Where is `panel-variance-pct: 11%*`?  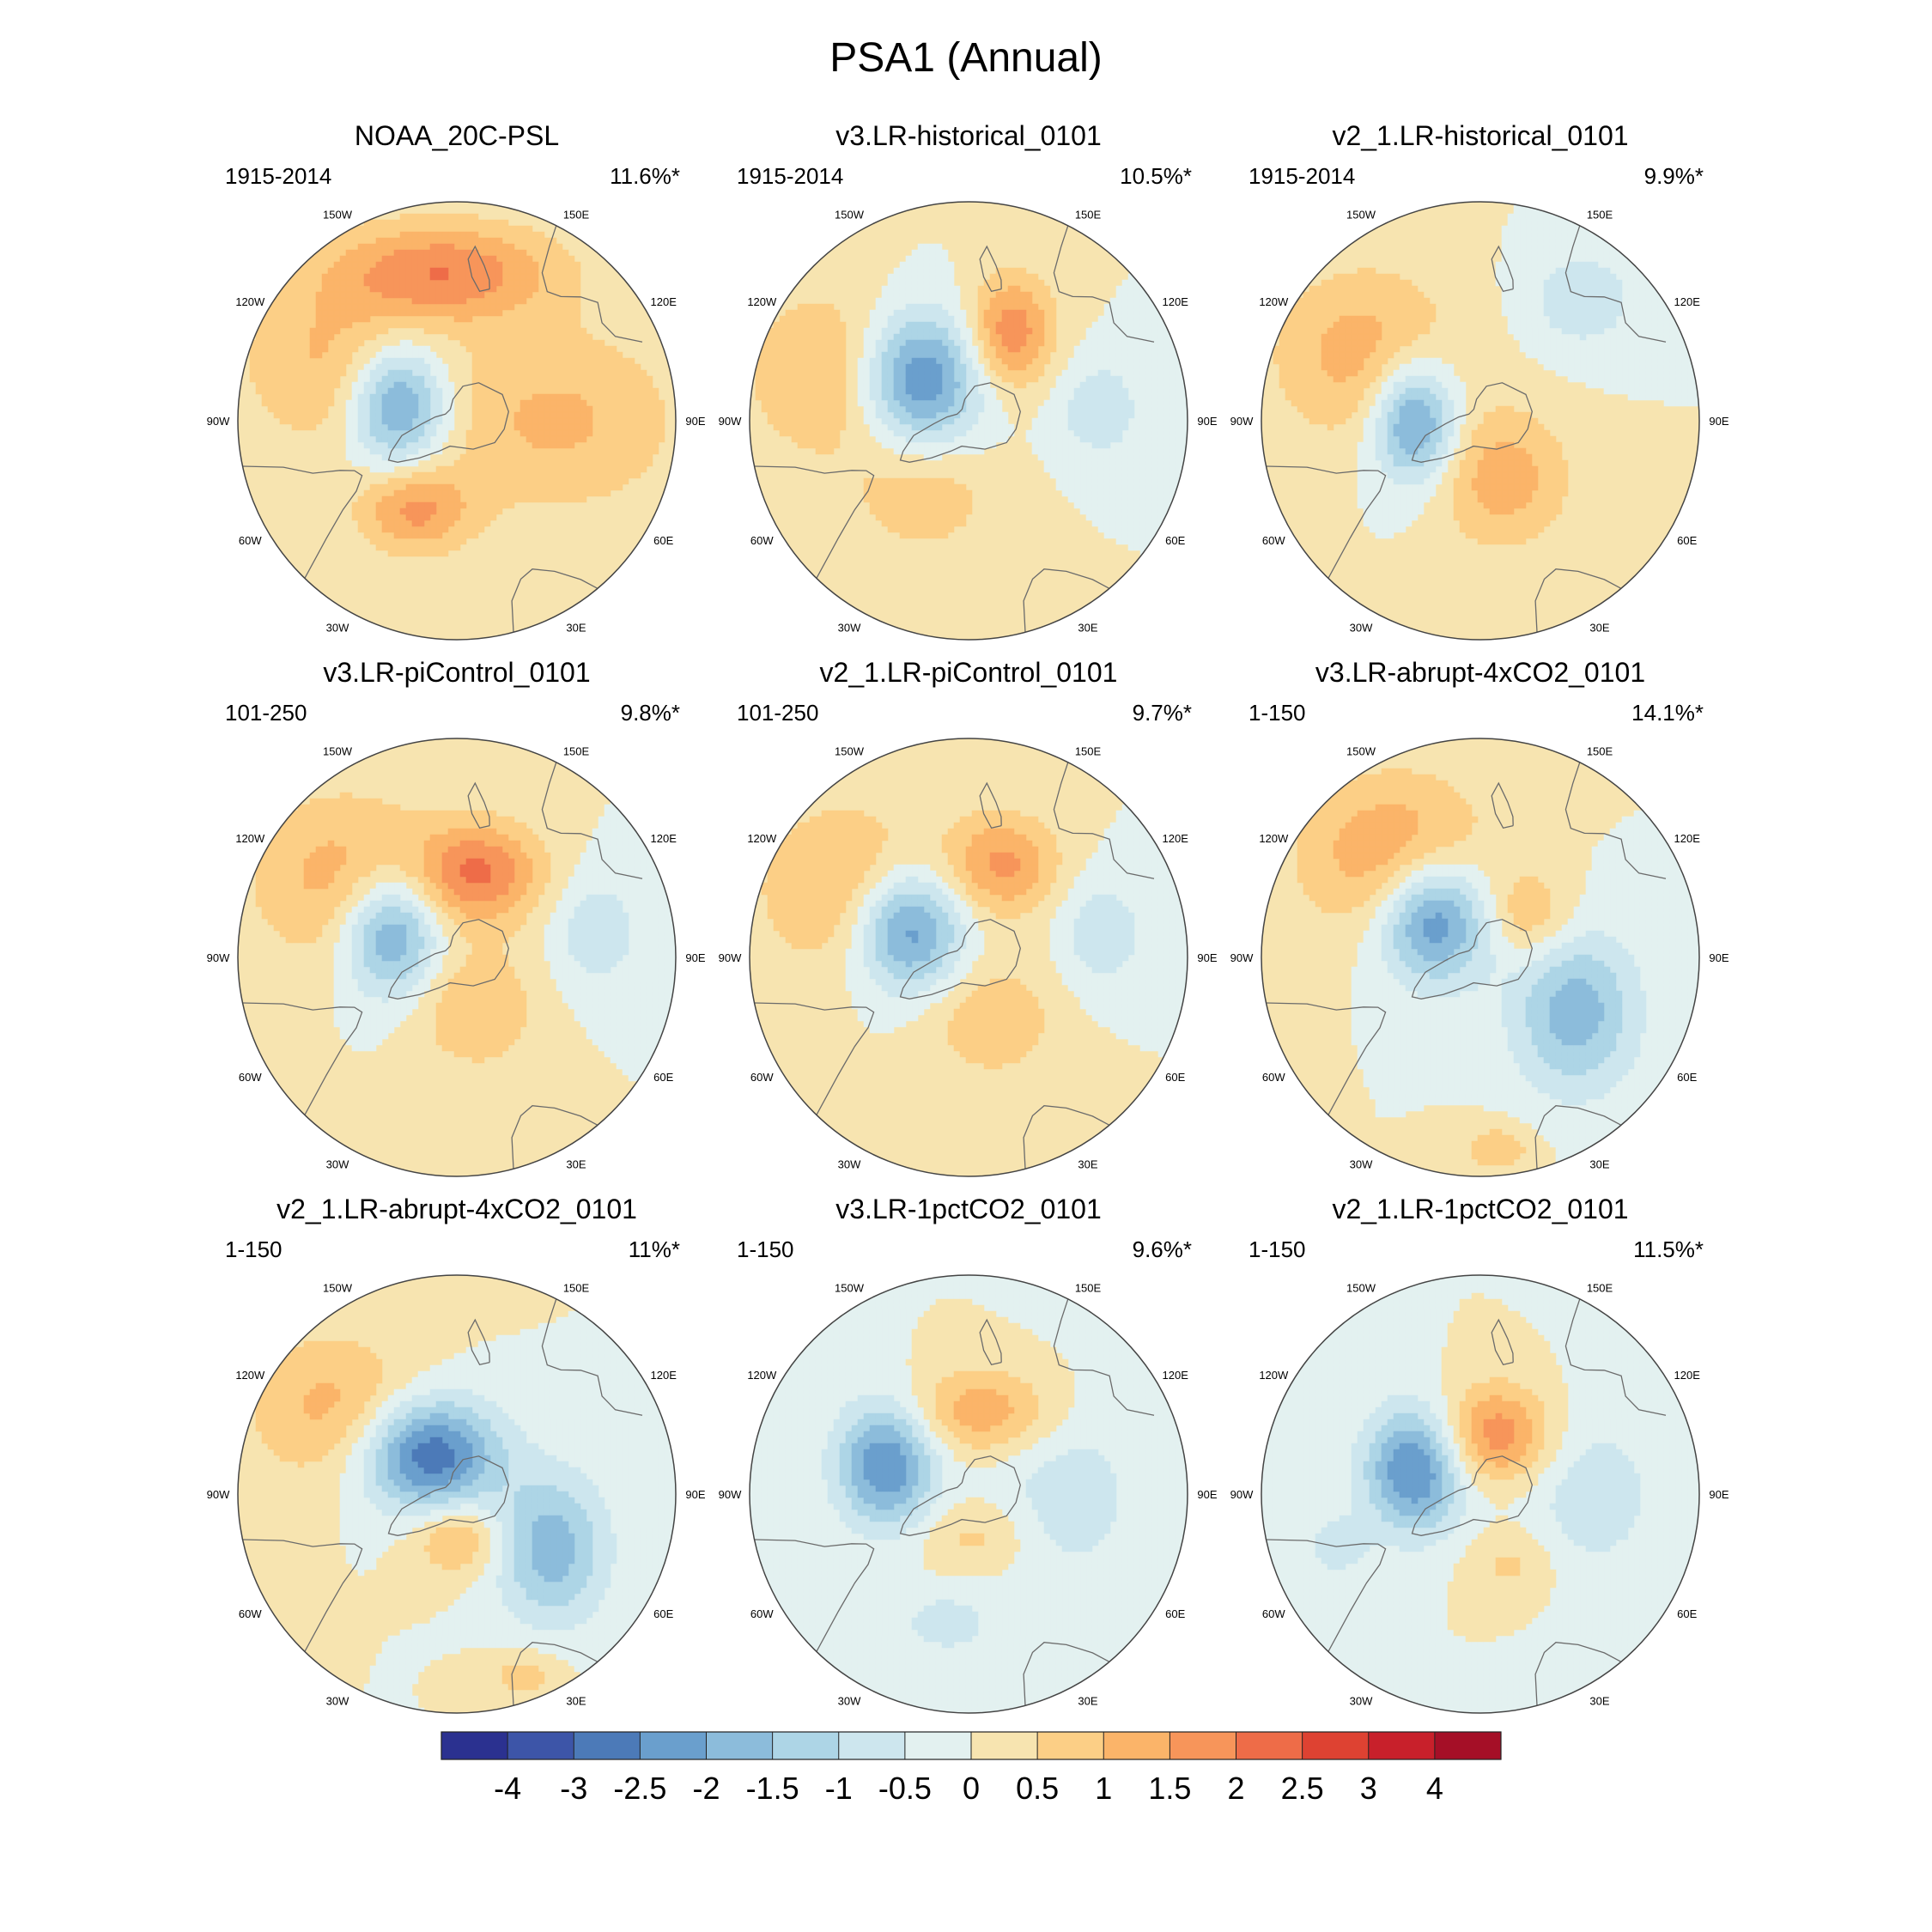
panel-variance-pct: 11%* is located at coordinates (654, 1249).